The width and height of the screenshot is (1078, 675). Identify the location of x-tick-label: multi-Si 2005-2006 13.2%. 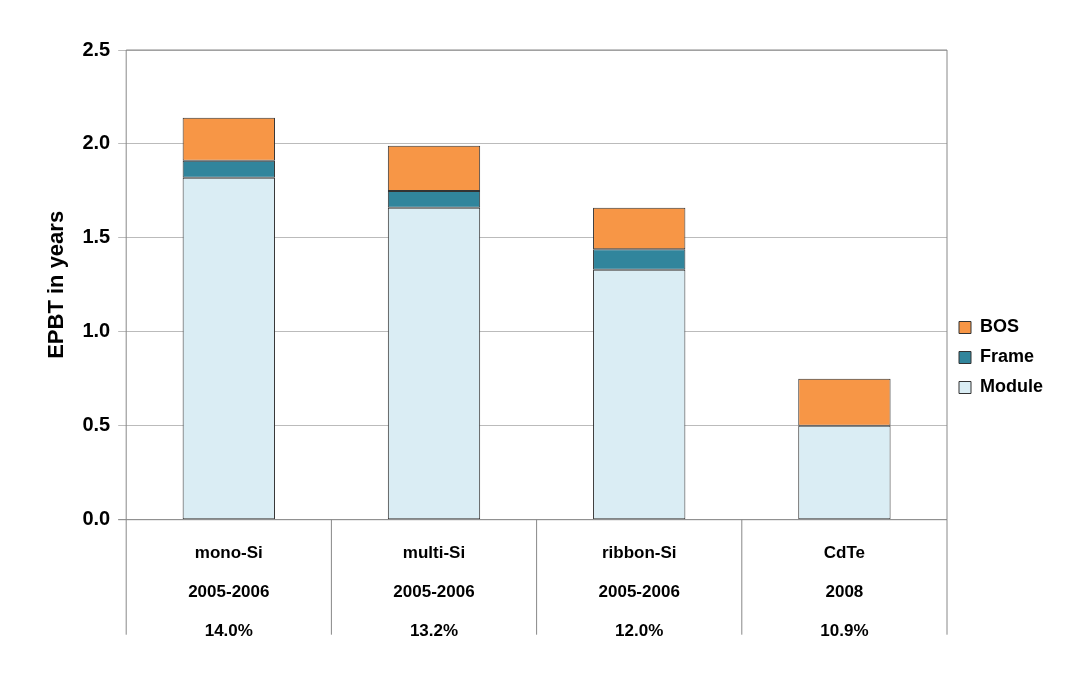
(434, 591).